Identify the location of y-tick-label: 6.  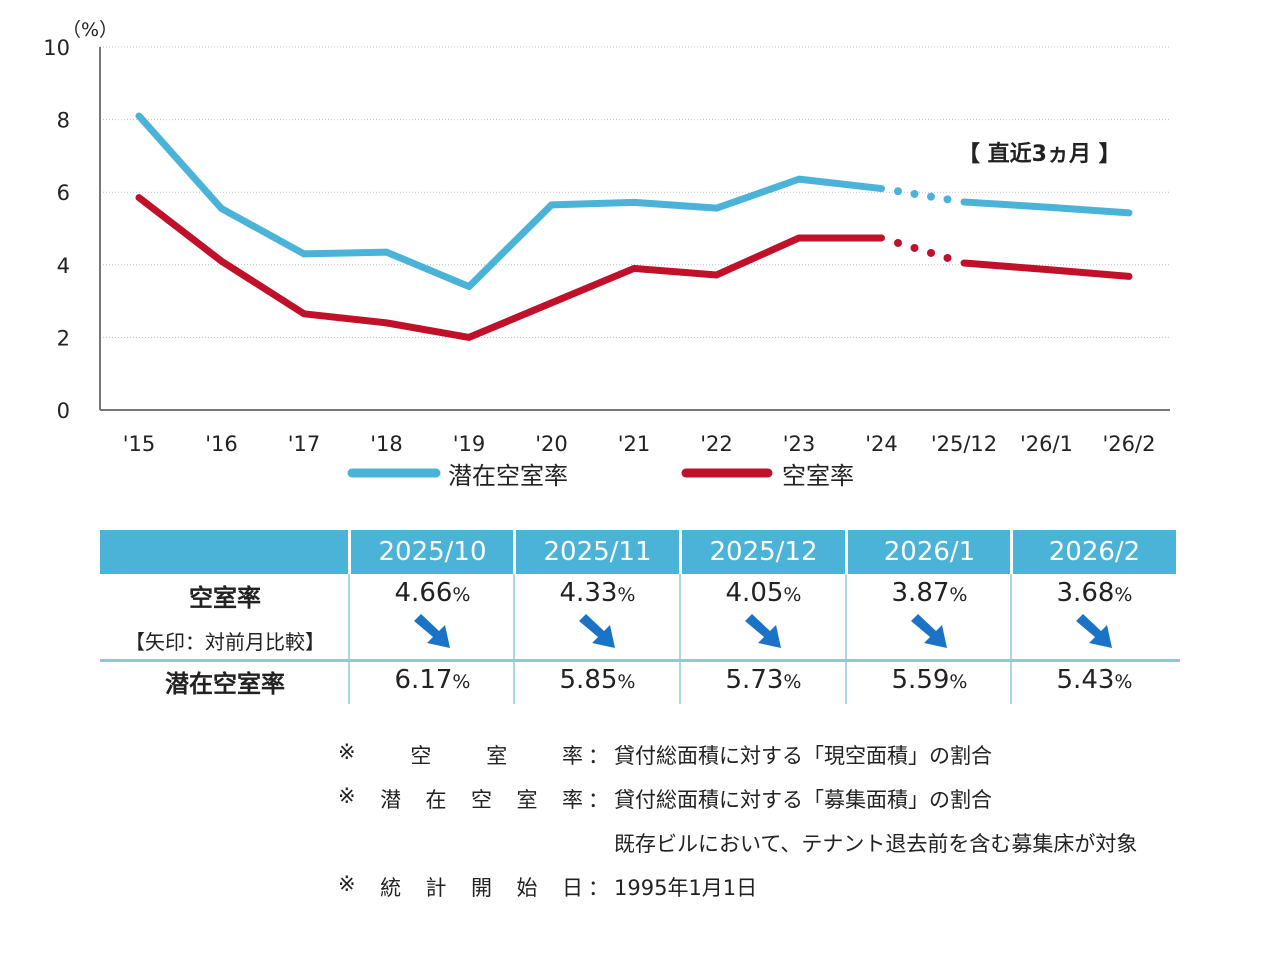
(63, 193).